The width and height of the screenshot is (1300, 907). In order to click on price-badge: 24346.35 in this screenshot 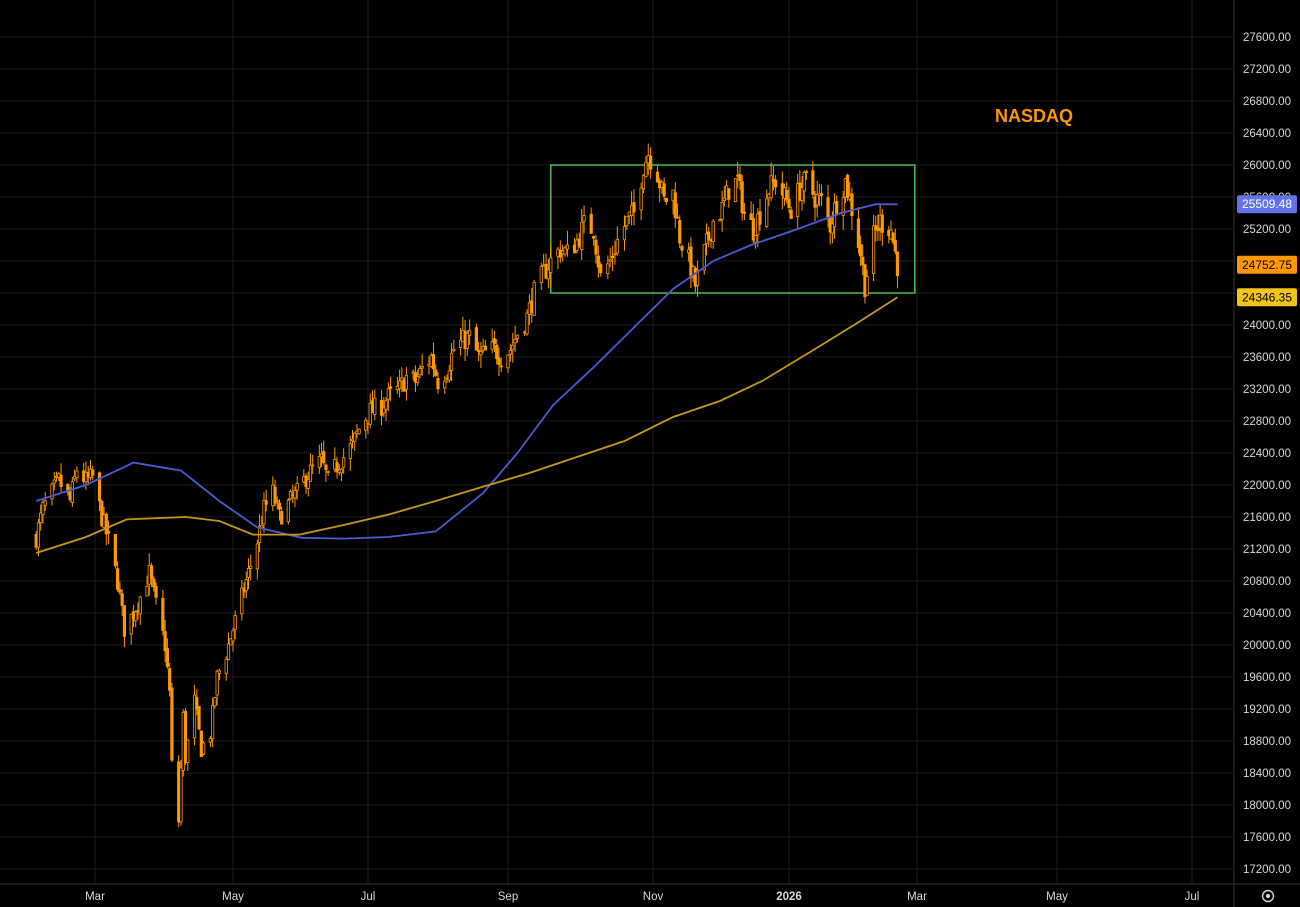, I will do `click(1267, 297)`.